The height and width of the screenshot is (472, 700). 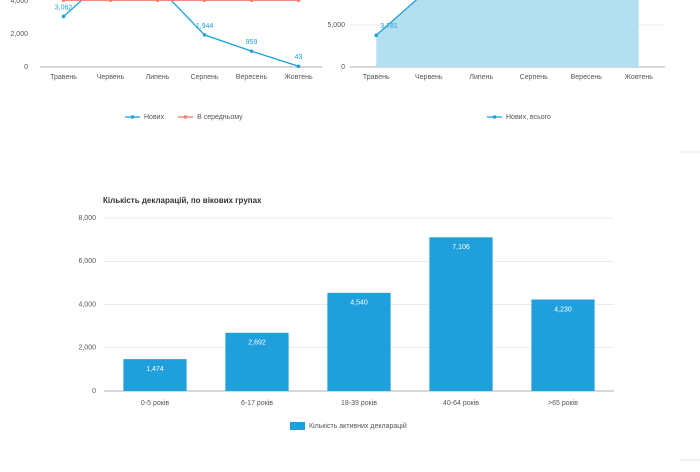 What do you see at coordinates (359, 403) in the screenshot?
I see `x-tick-label: 18-39 років` at bounding box center [359, 403].